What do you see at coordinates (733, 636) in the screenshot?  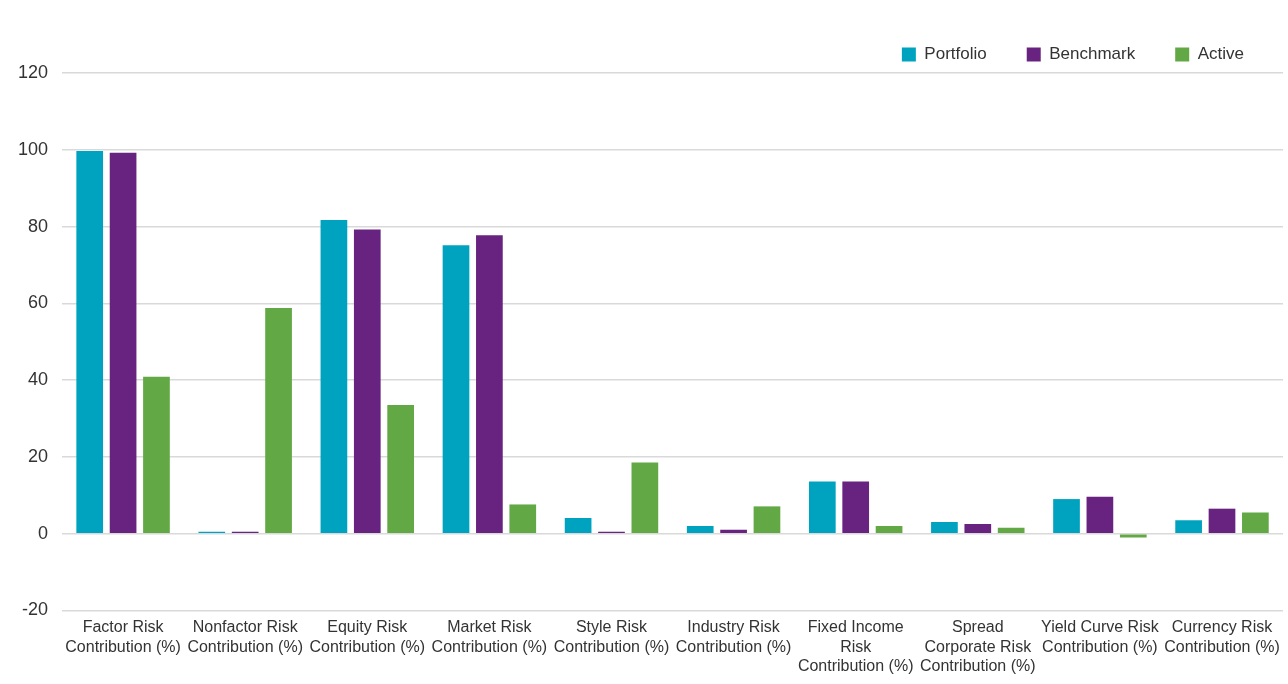 I see `x-tick-label: Industry Risk Contribution (%)` at bounding box center [733, 636].